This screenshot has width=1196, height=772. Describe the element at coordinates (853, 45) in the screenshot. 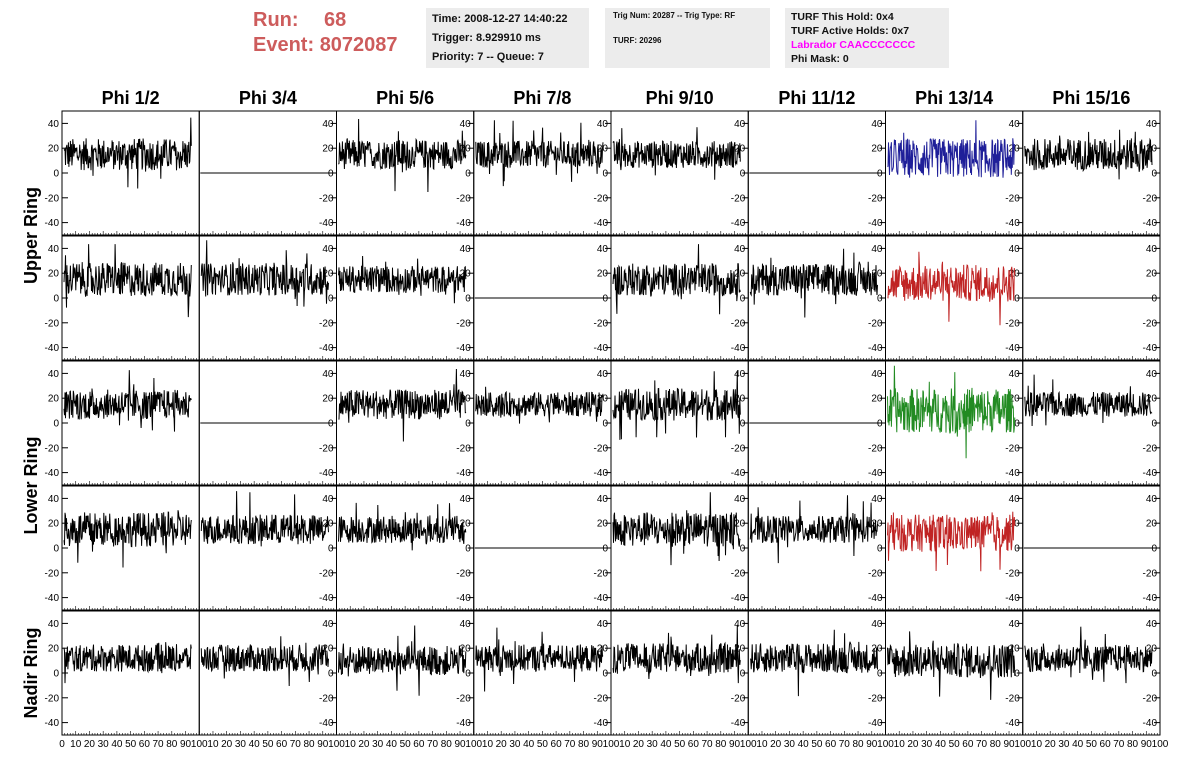

I see `labrador-text: Labrador CAACCCCCCC` at that location.